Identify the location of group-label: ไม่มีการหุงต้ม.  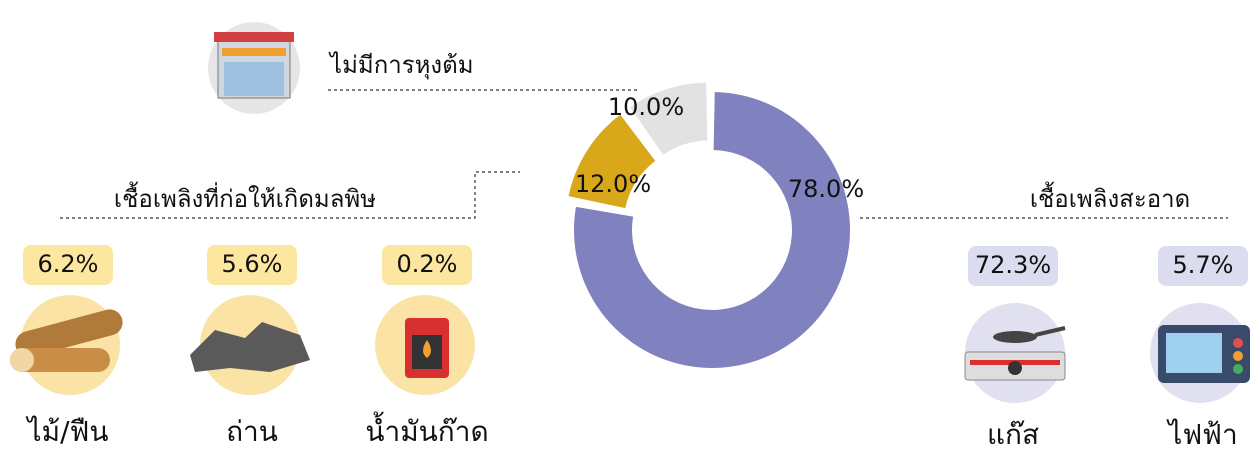
(401, 65).